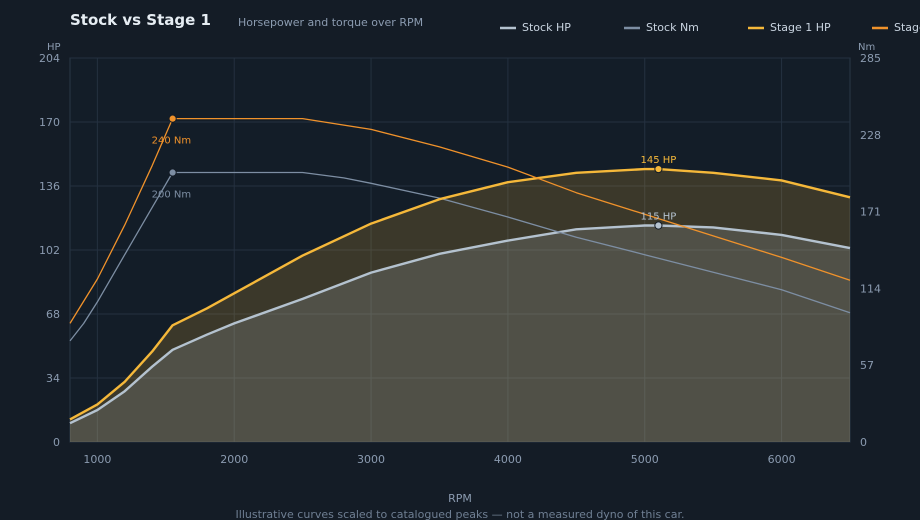 The height and width of the screenshot is (520, 920). What do you see at coordinates (172, 195) in the screenshot?
I see `peak-annotation: 200 Nm` at bounding box center [172, 195].